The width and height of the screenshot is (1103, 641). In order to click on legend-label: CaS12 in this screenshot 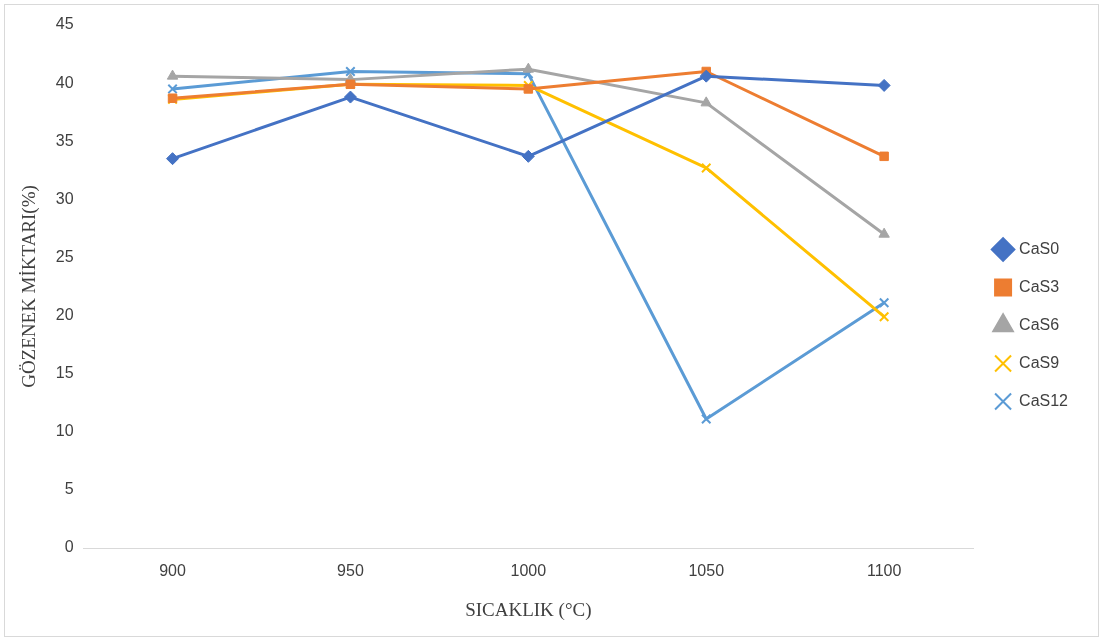, I will do `click(1044, 400)`.